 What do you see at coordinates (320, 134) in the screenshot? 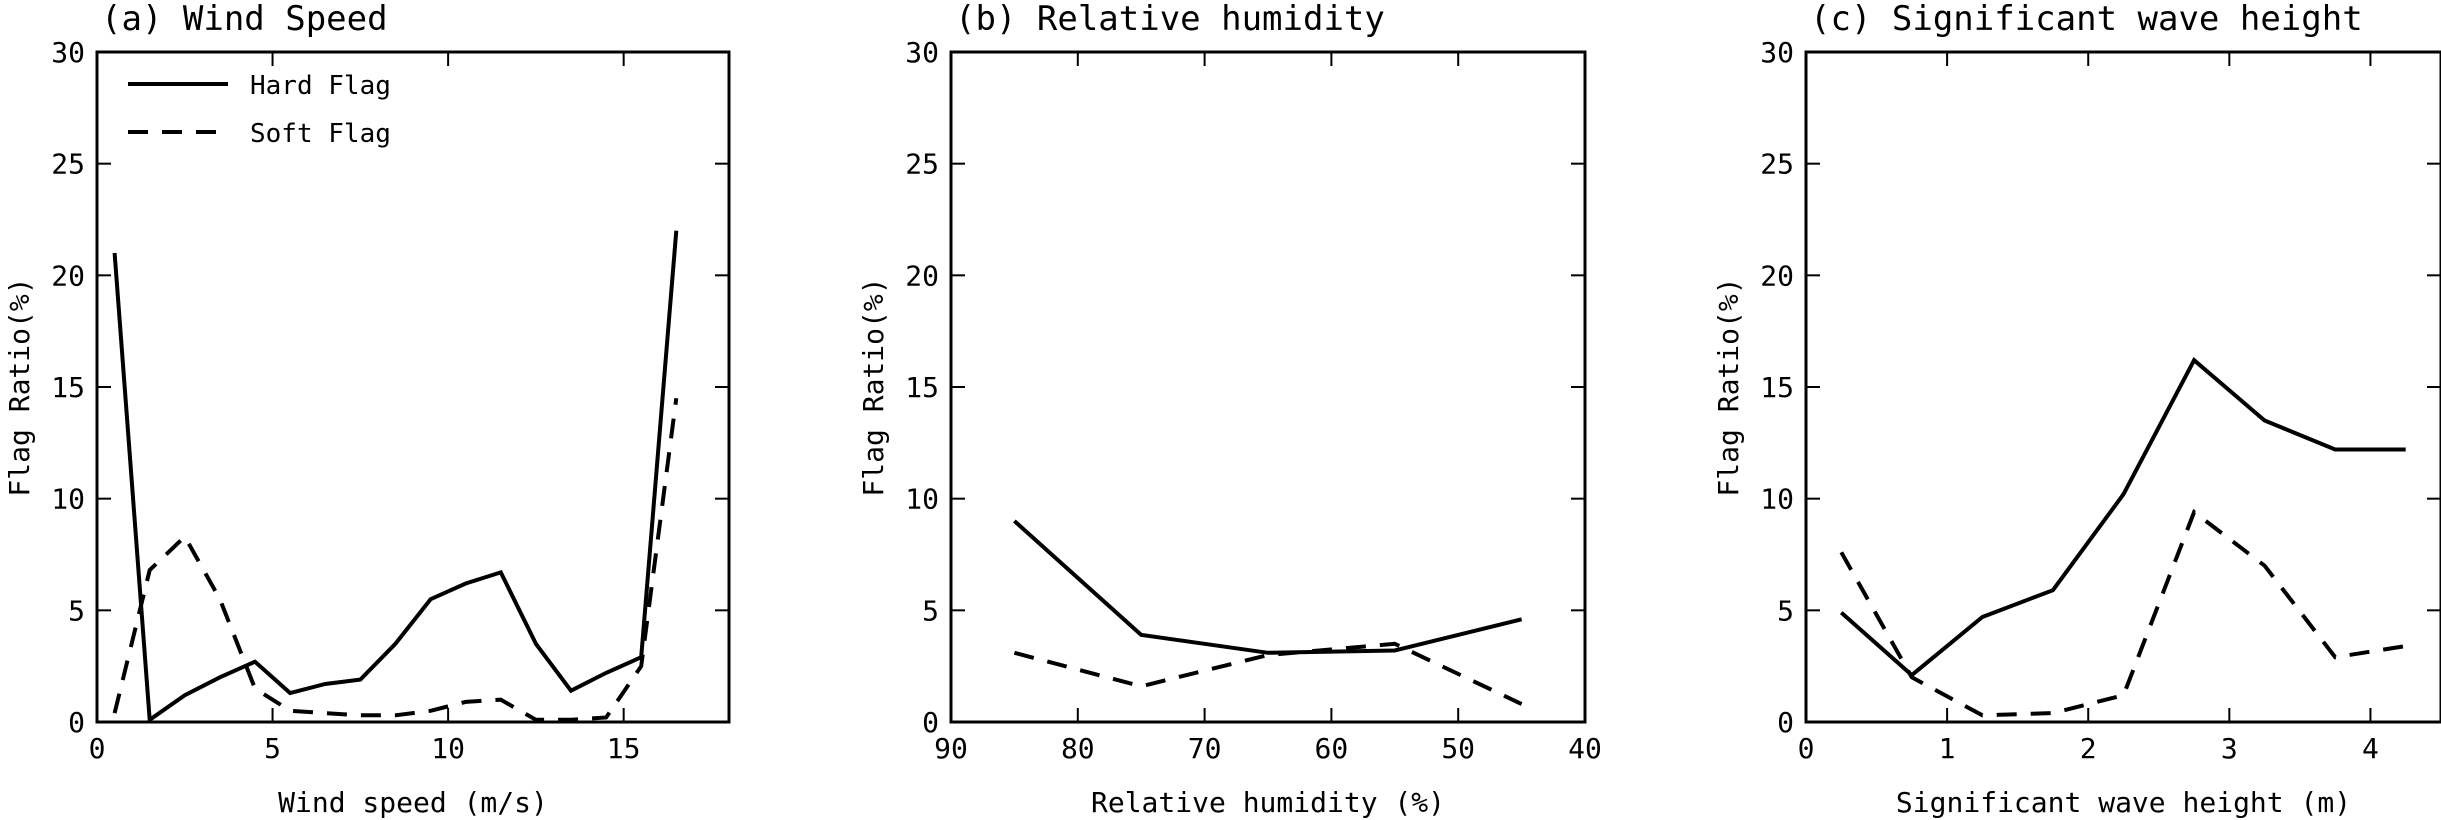
I see `legend-label: Soft Flag` at bounding box center [320, 134].